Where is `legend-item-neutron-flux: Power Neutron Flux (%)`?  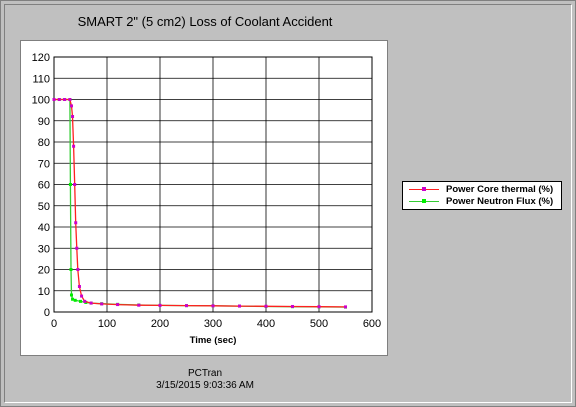 legend-item-neutron-flux: Power Neutron Flux (%) is located at coordinates (478, 201).